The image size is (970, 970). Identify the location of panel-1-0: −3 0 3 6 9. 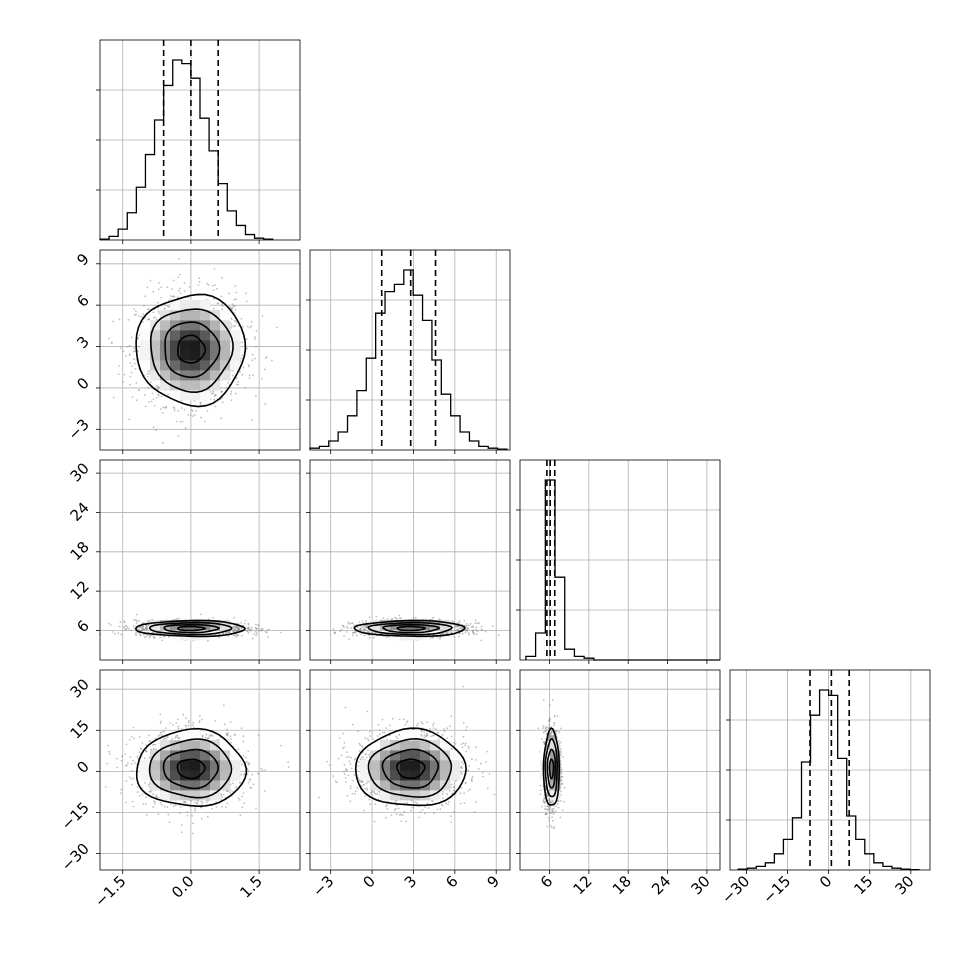
(182, 351).